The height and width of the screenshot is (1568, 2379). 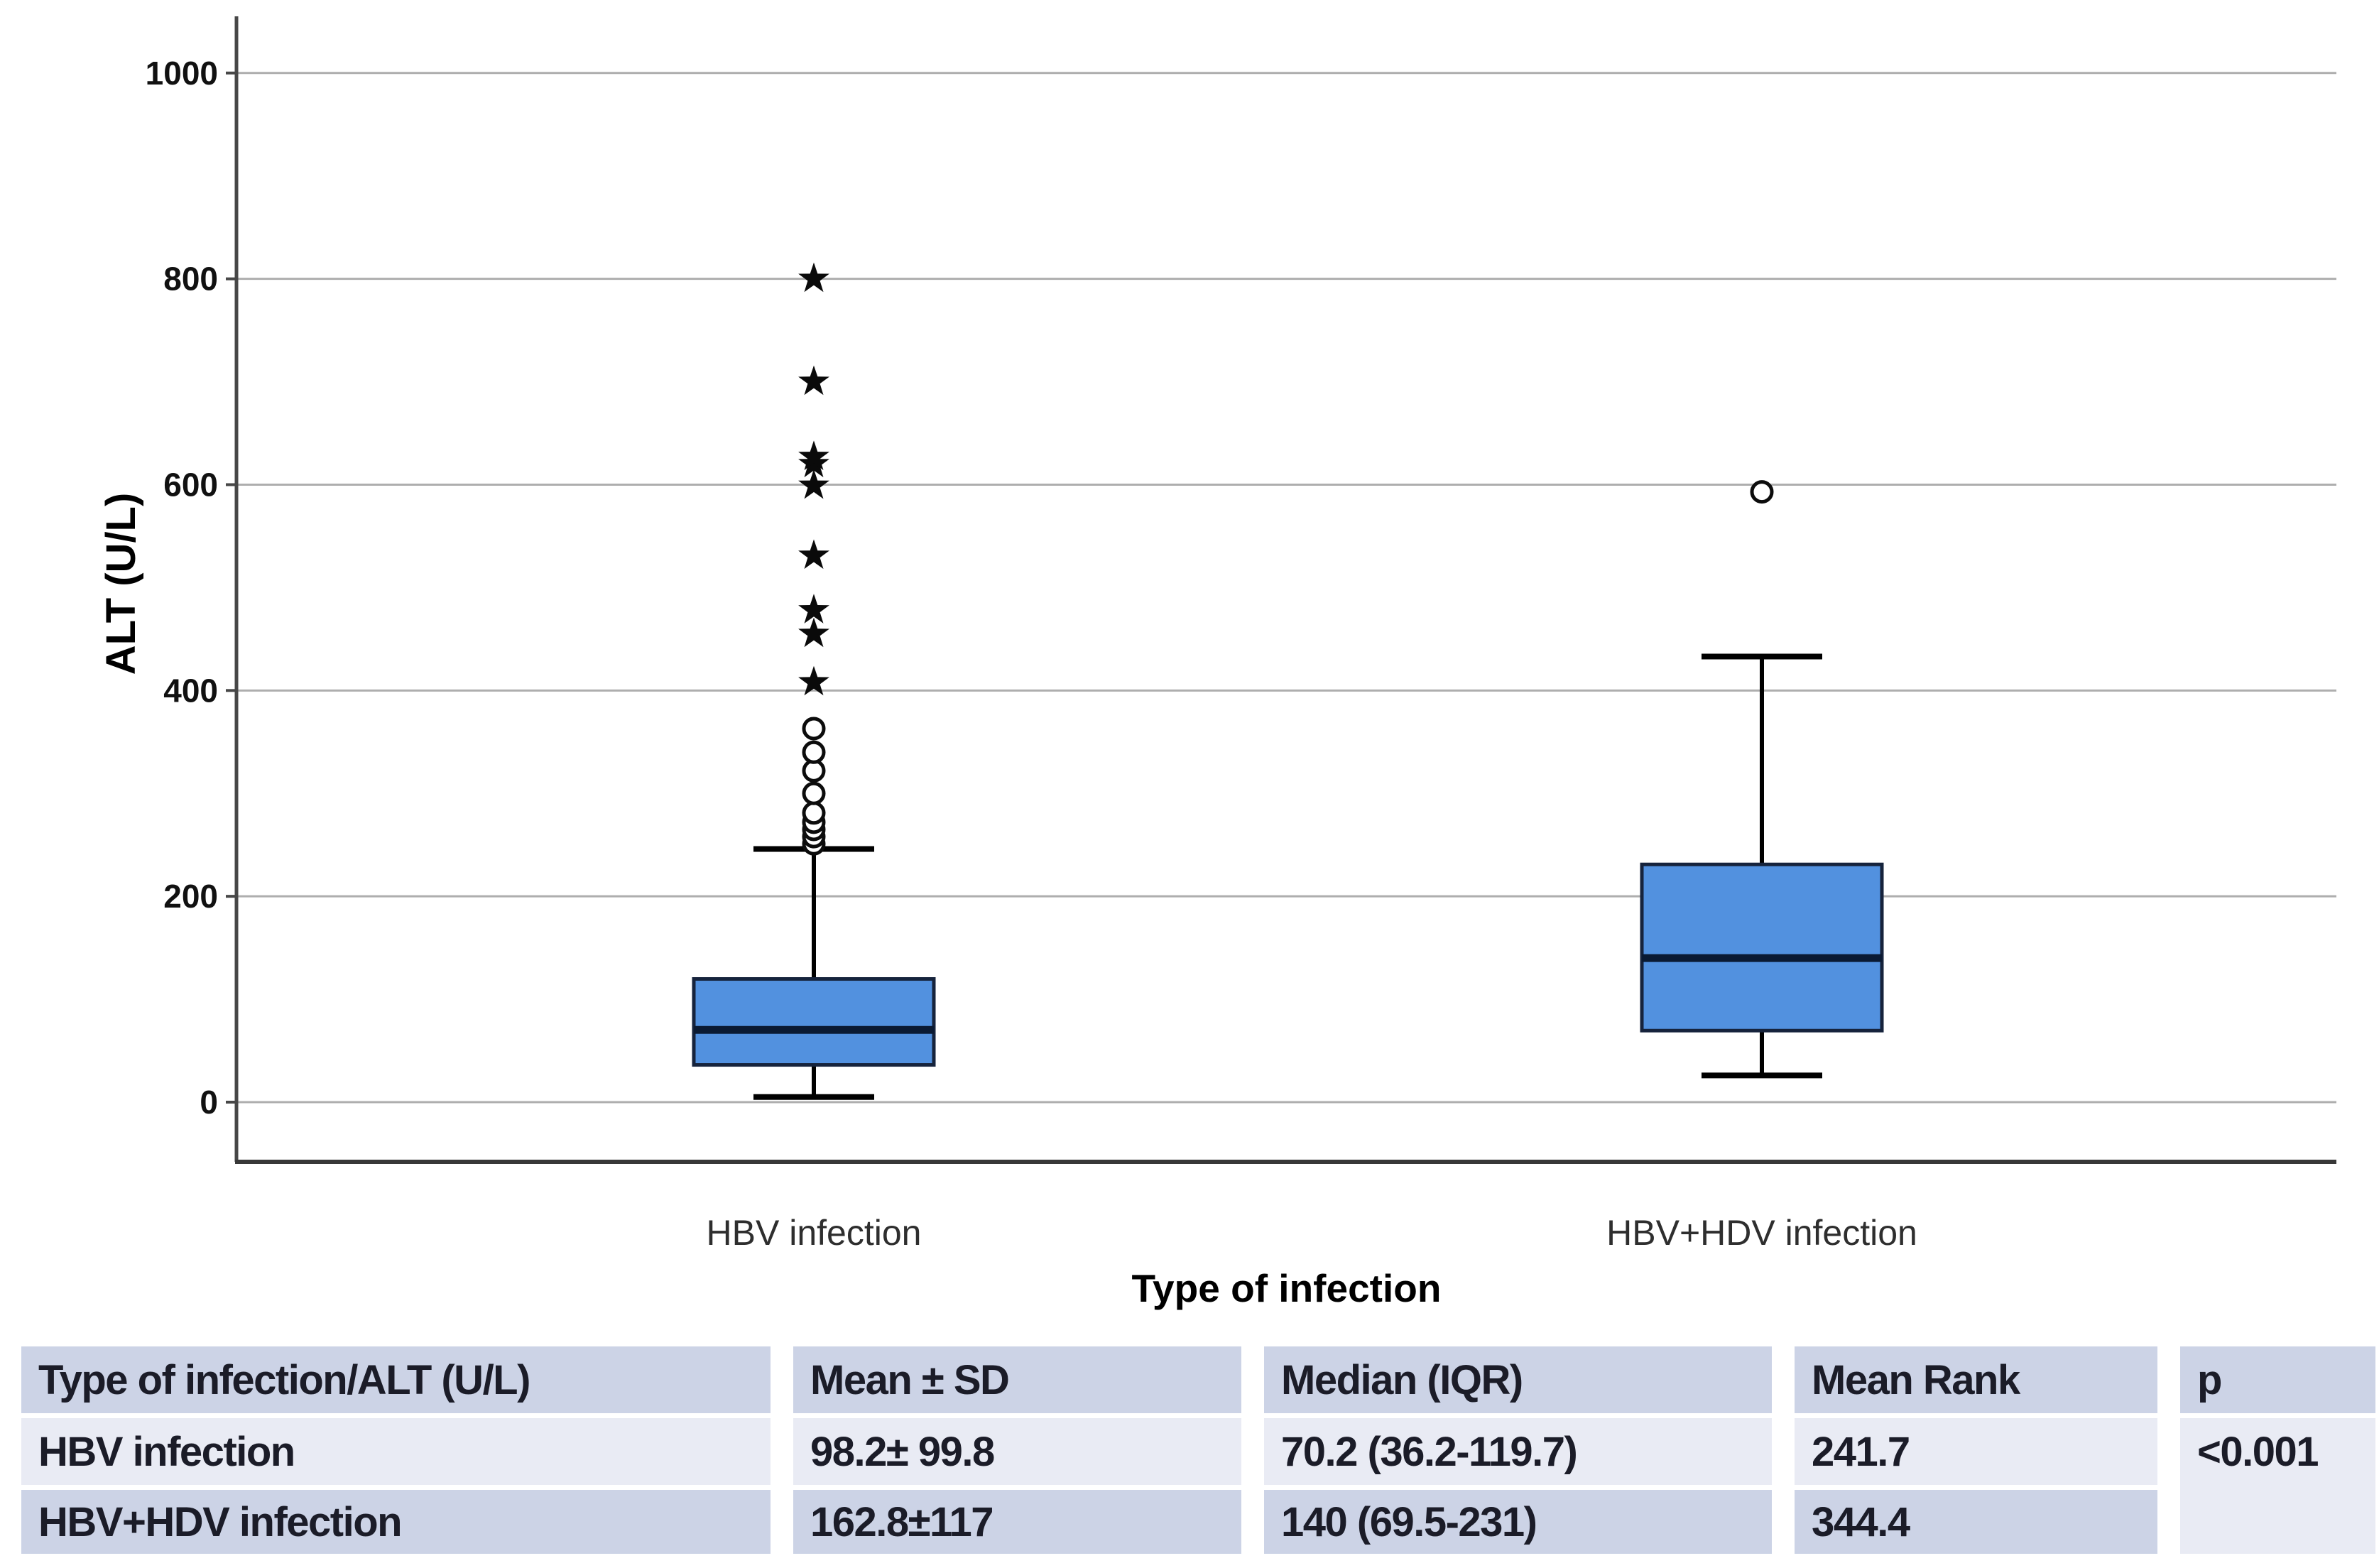 What do you see at coordinates (1518, 1452) in the screenshot?
I see `table-row-hbv-median-iqr: 70.2 (36.2-119.7)` at bounding box center [1518, 1452].